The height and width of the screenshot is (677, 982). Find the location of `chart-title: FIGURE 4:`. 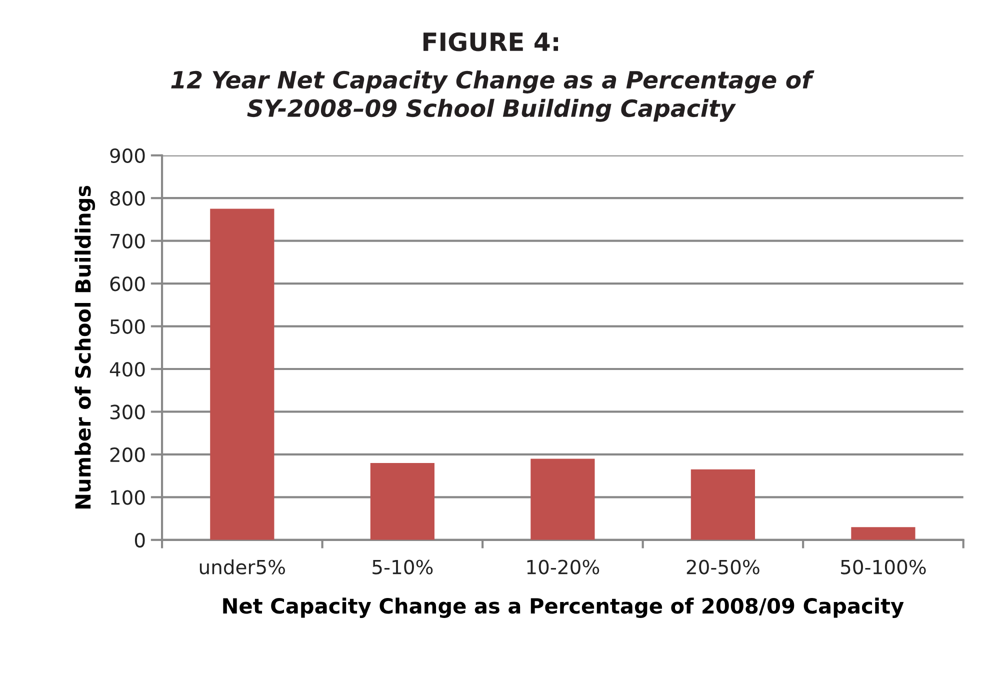

chart-title: FIGURE 4: is located at coordinates (490, 42).